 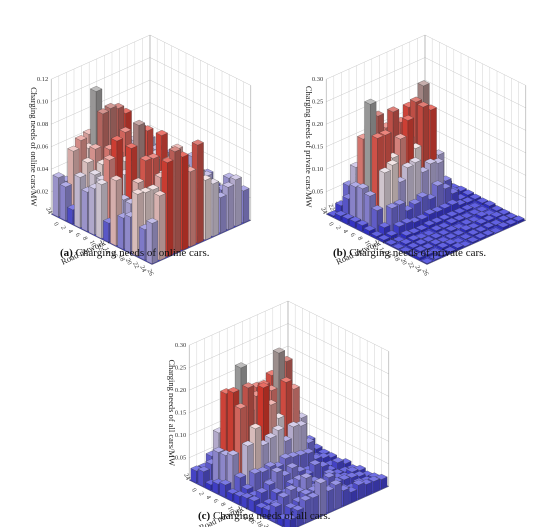 What do you see at coordinates (66, 253) in the screenshot?
I see `caption-a-label: (a)` at bounding box center [66, 253].